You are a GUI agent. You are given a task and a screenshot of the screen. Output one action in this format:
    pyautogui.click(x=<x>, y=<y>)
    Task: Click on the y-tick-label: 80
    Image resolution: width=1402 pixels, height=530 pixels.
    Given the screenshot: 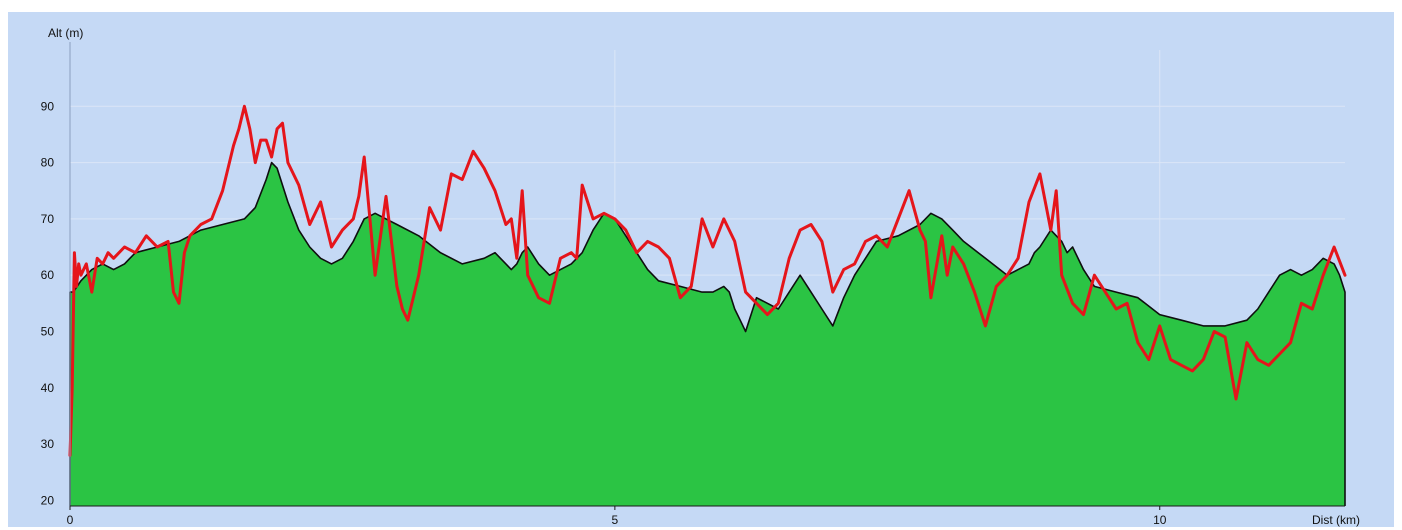 What is the action you would take?
    pyautogui.click(x=48, y=163)
    